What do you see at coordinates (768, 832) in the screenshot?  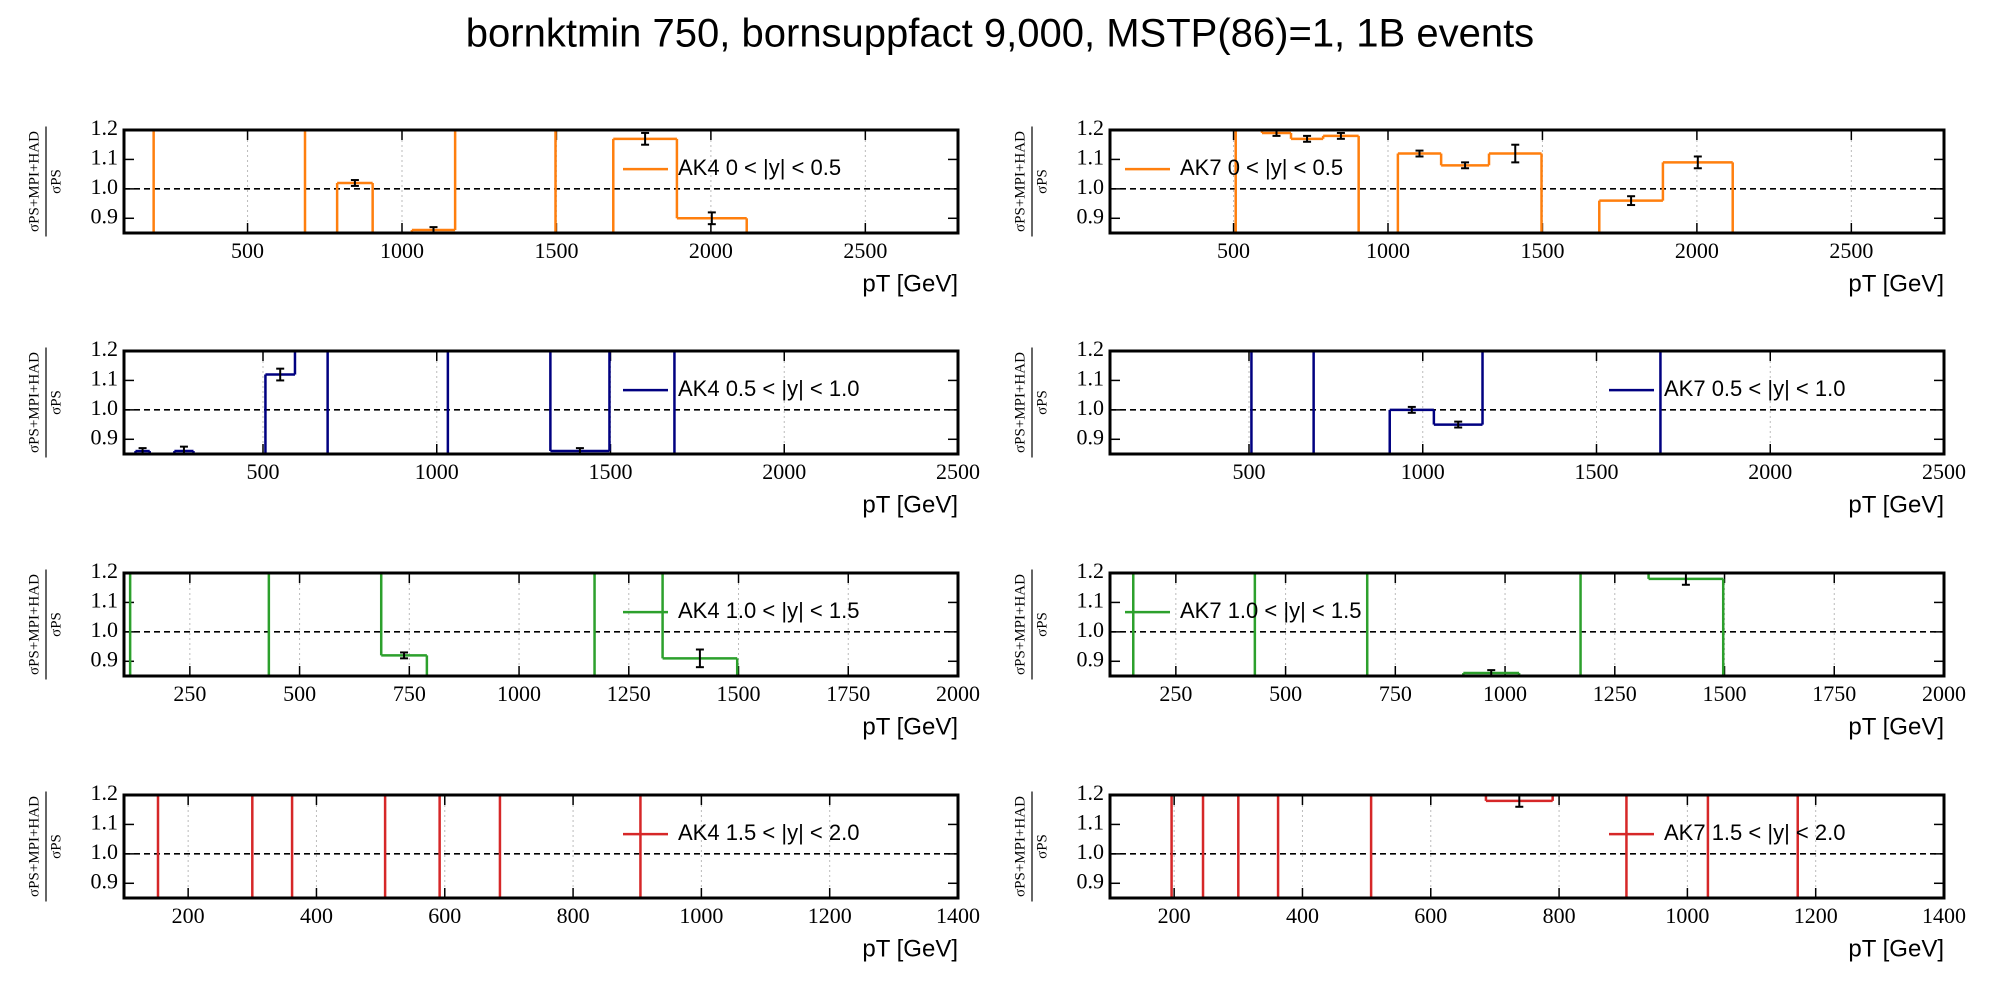 I see `legend-label: AK4 1.5 < |y| < 2.0` at bounding box center [768, 832].